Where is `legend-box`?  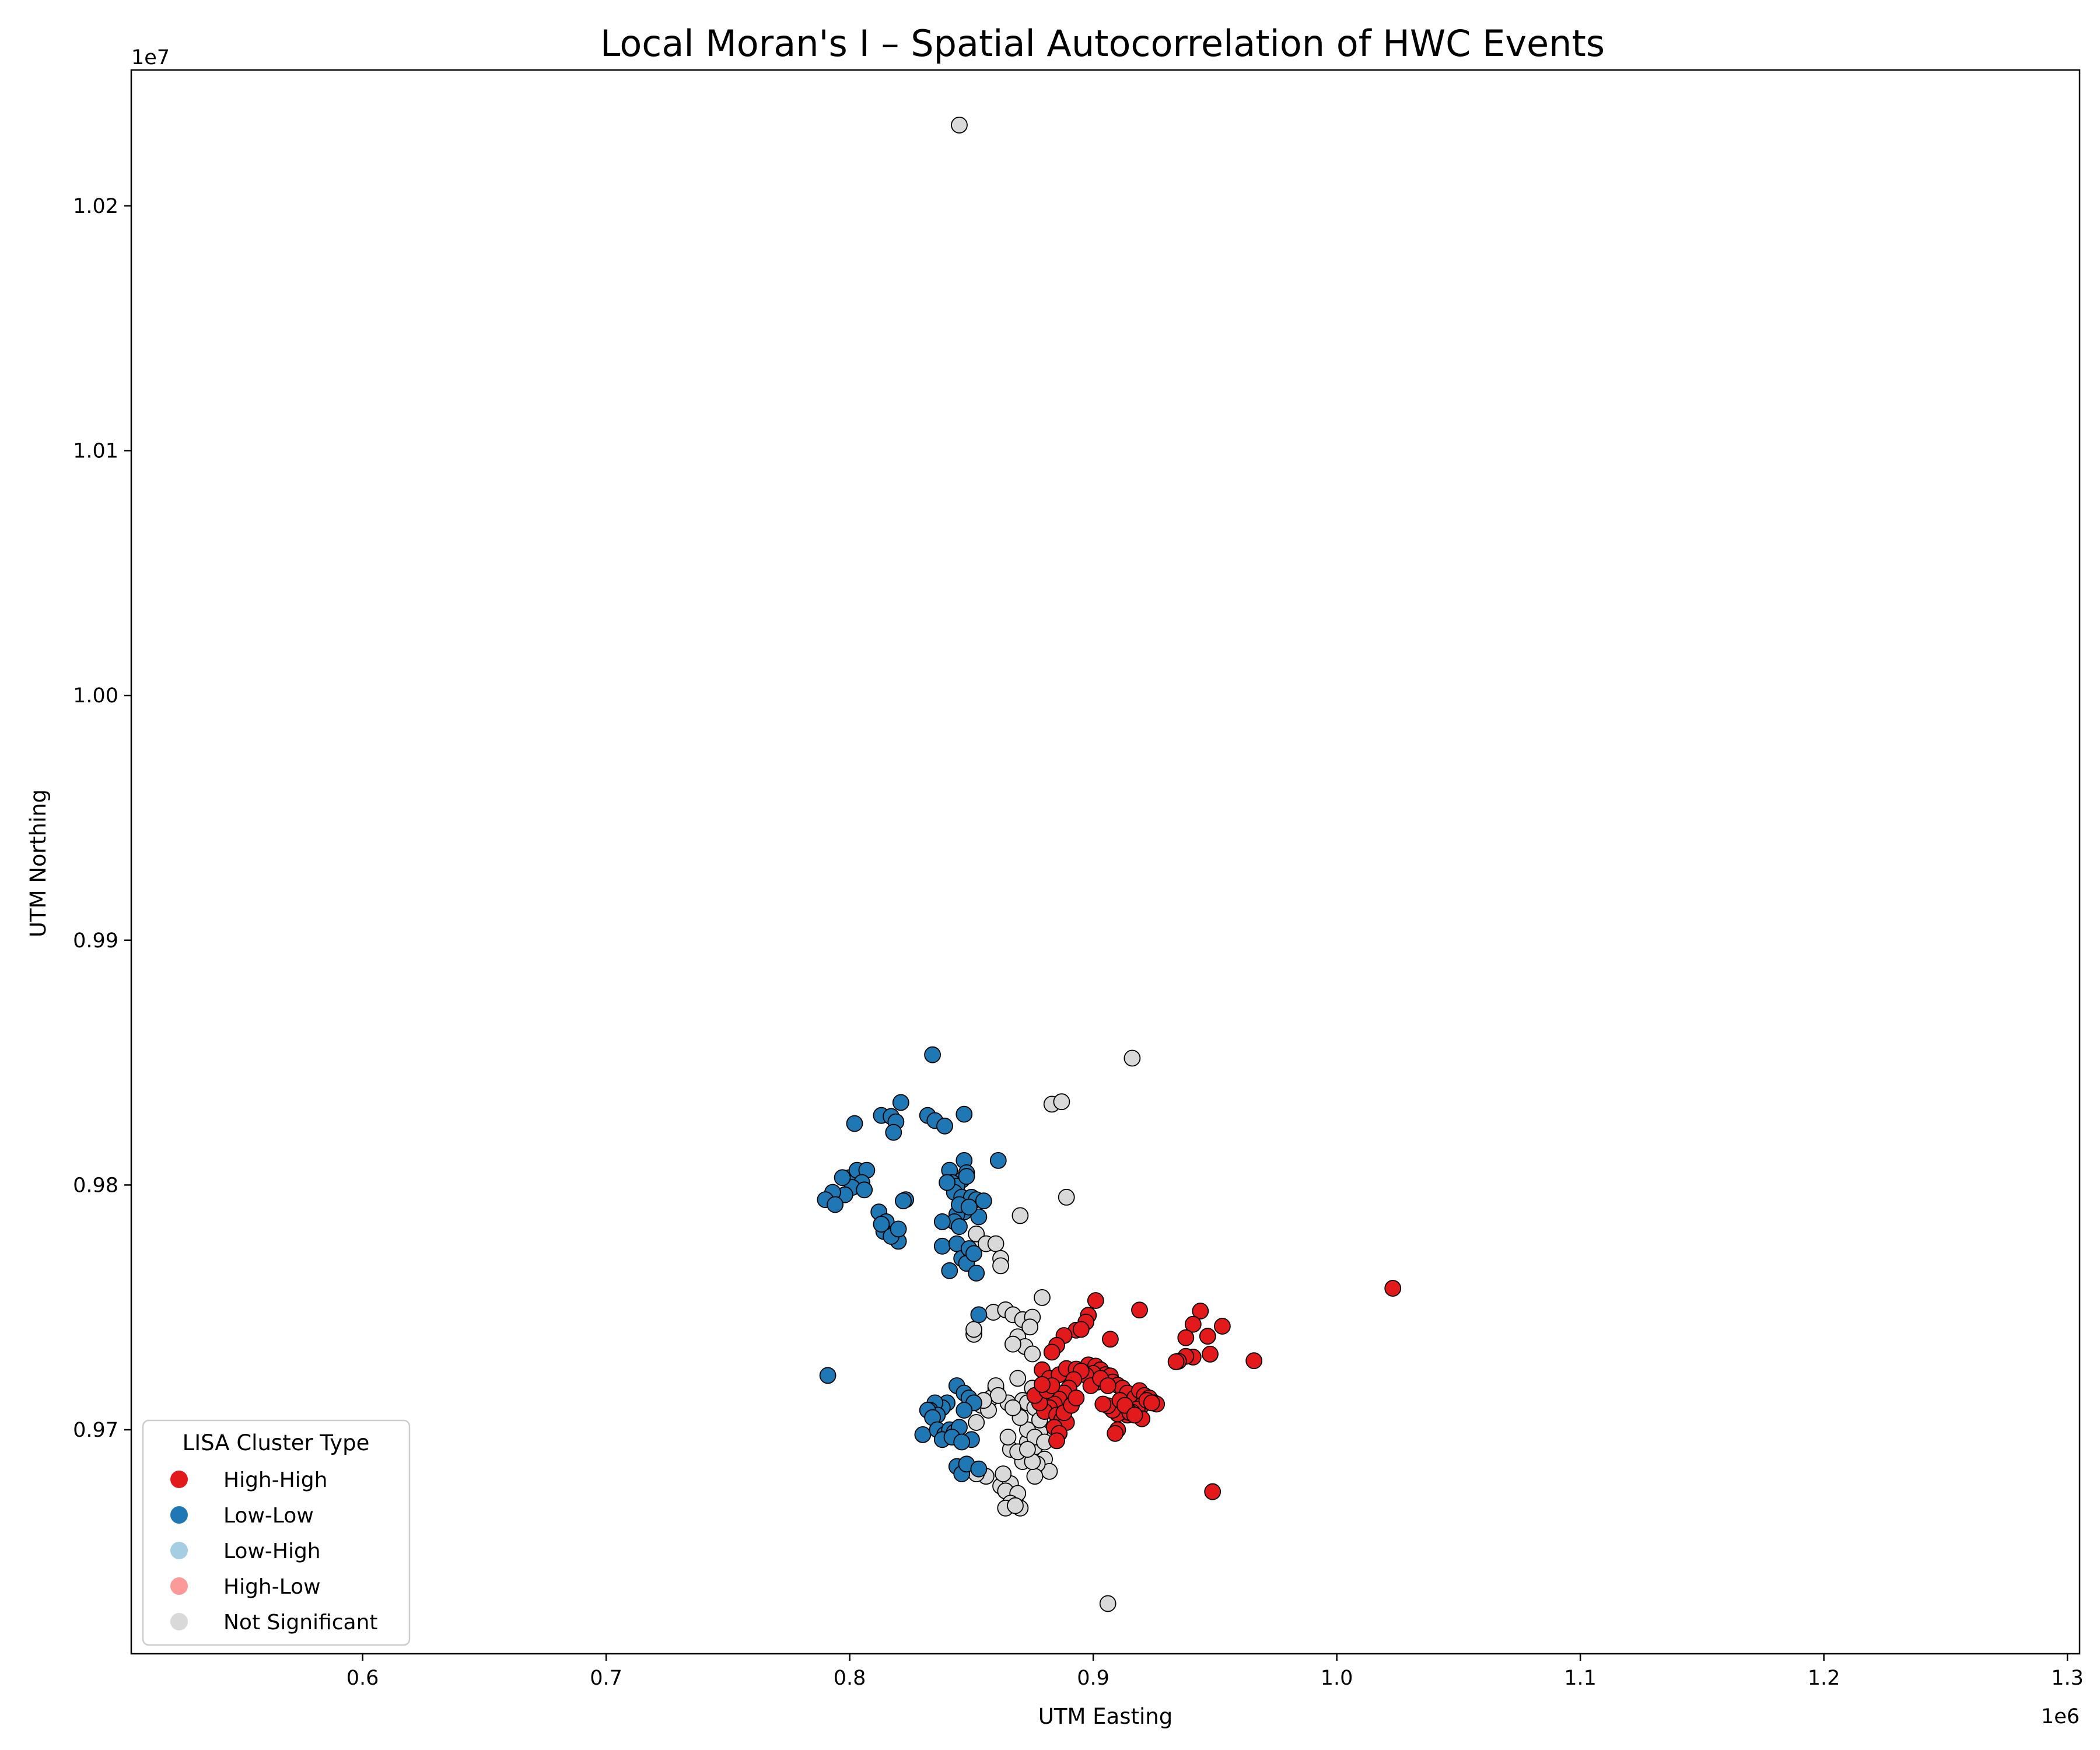
legend-box is located at coordinates (276, 1532).